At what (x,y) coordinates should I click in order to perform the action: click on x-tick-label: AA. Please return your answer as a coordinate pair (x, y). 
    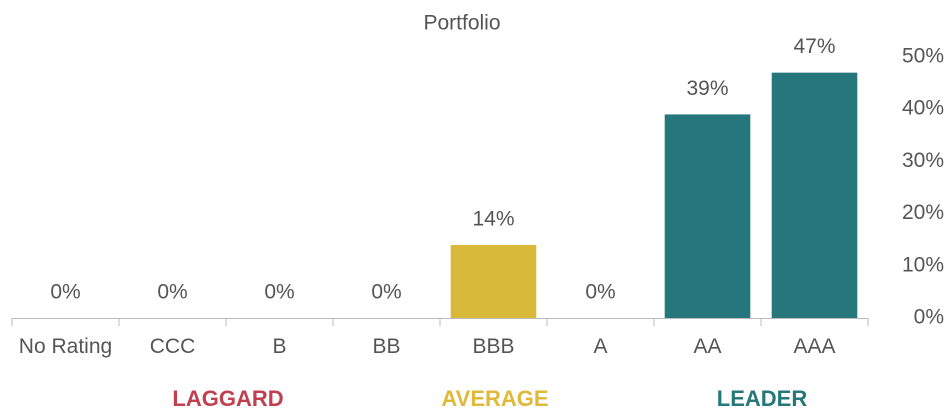
    Looking at the image, I should click on (707, 346).